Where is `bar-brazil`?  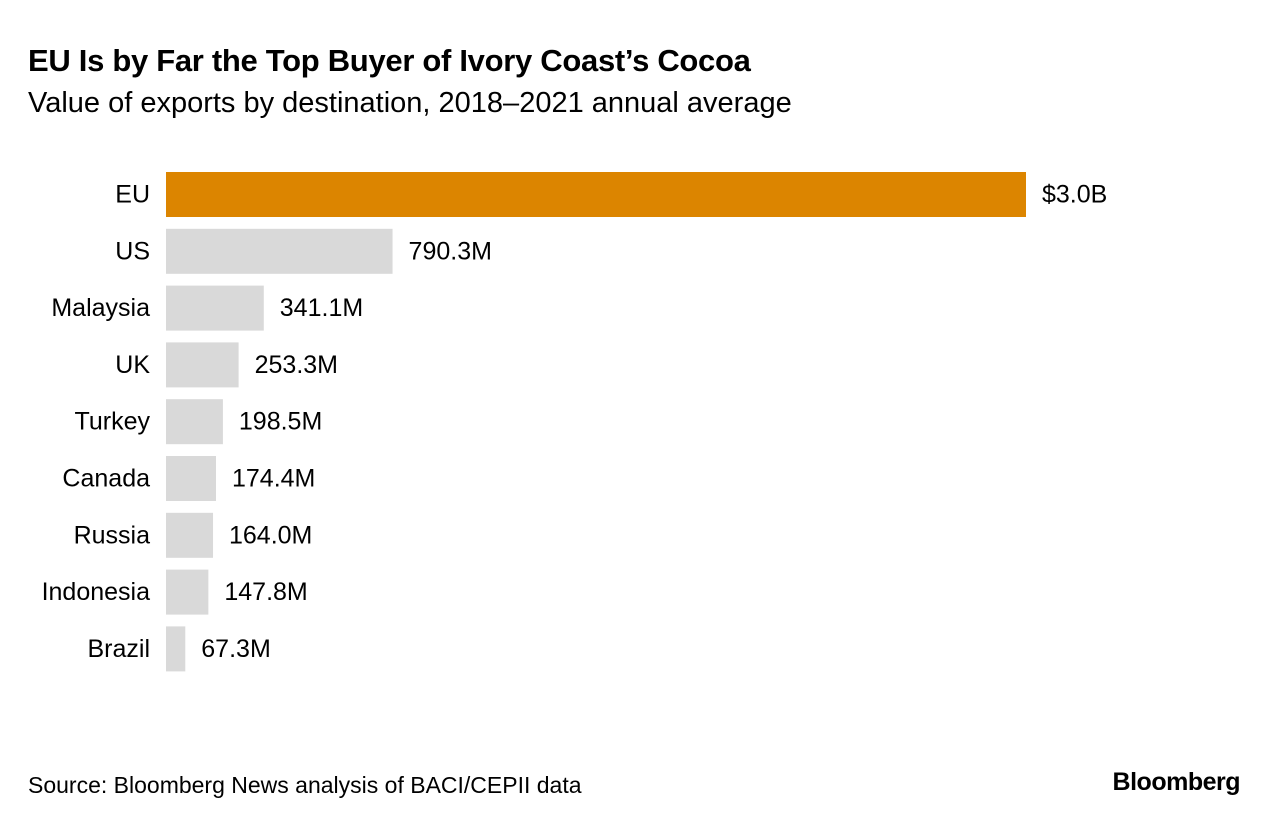 bar-brazil is located at coordinates (176, 649).